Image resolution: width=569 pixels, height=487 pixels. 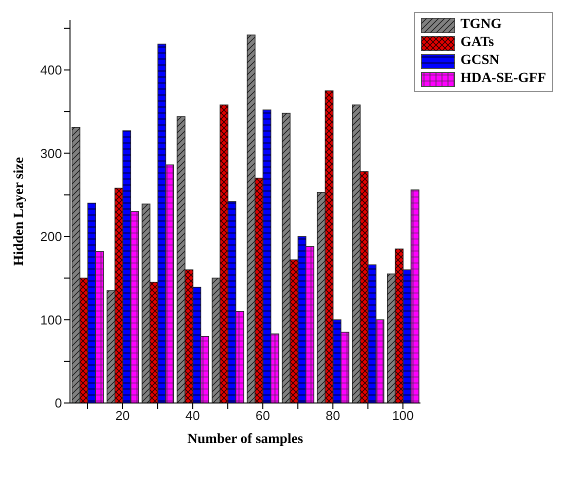 I want to click on x-tick-label: 80, so click(x=333, y=416).